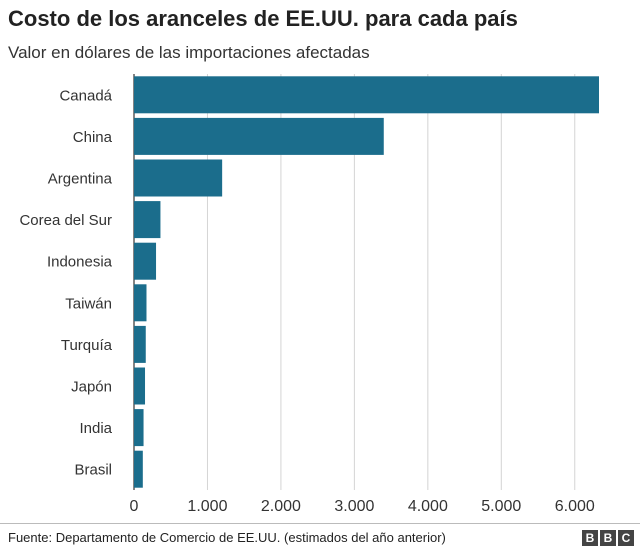  Describe the element at coordinates (93, 470) in the screenshot. I see `category-label: Brasil` at that location.